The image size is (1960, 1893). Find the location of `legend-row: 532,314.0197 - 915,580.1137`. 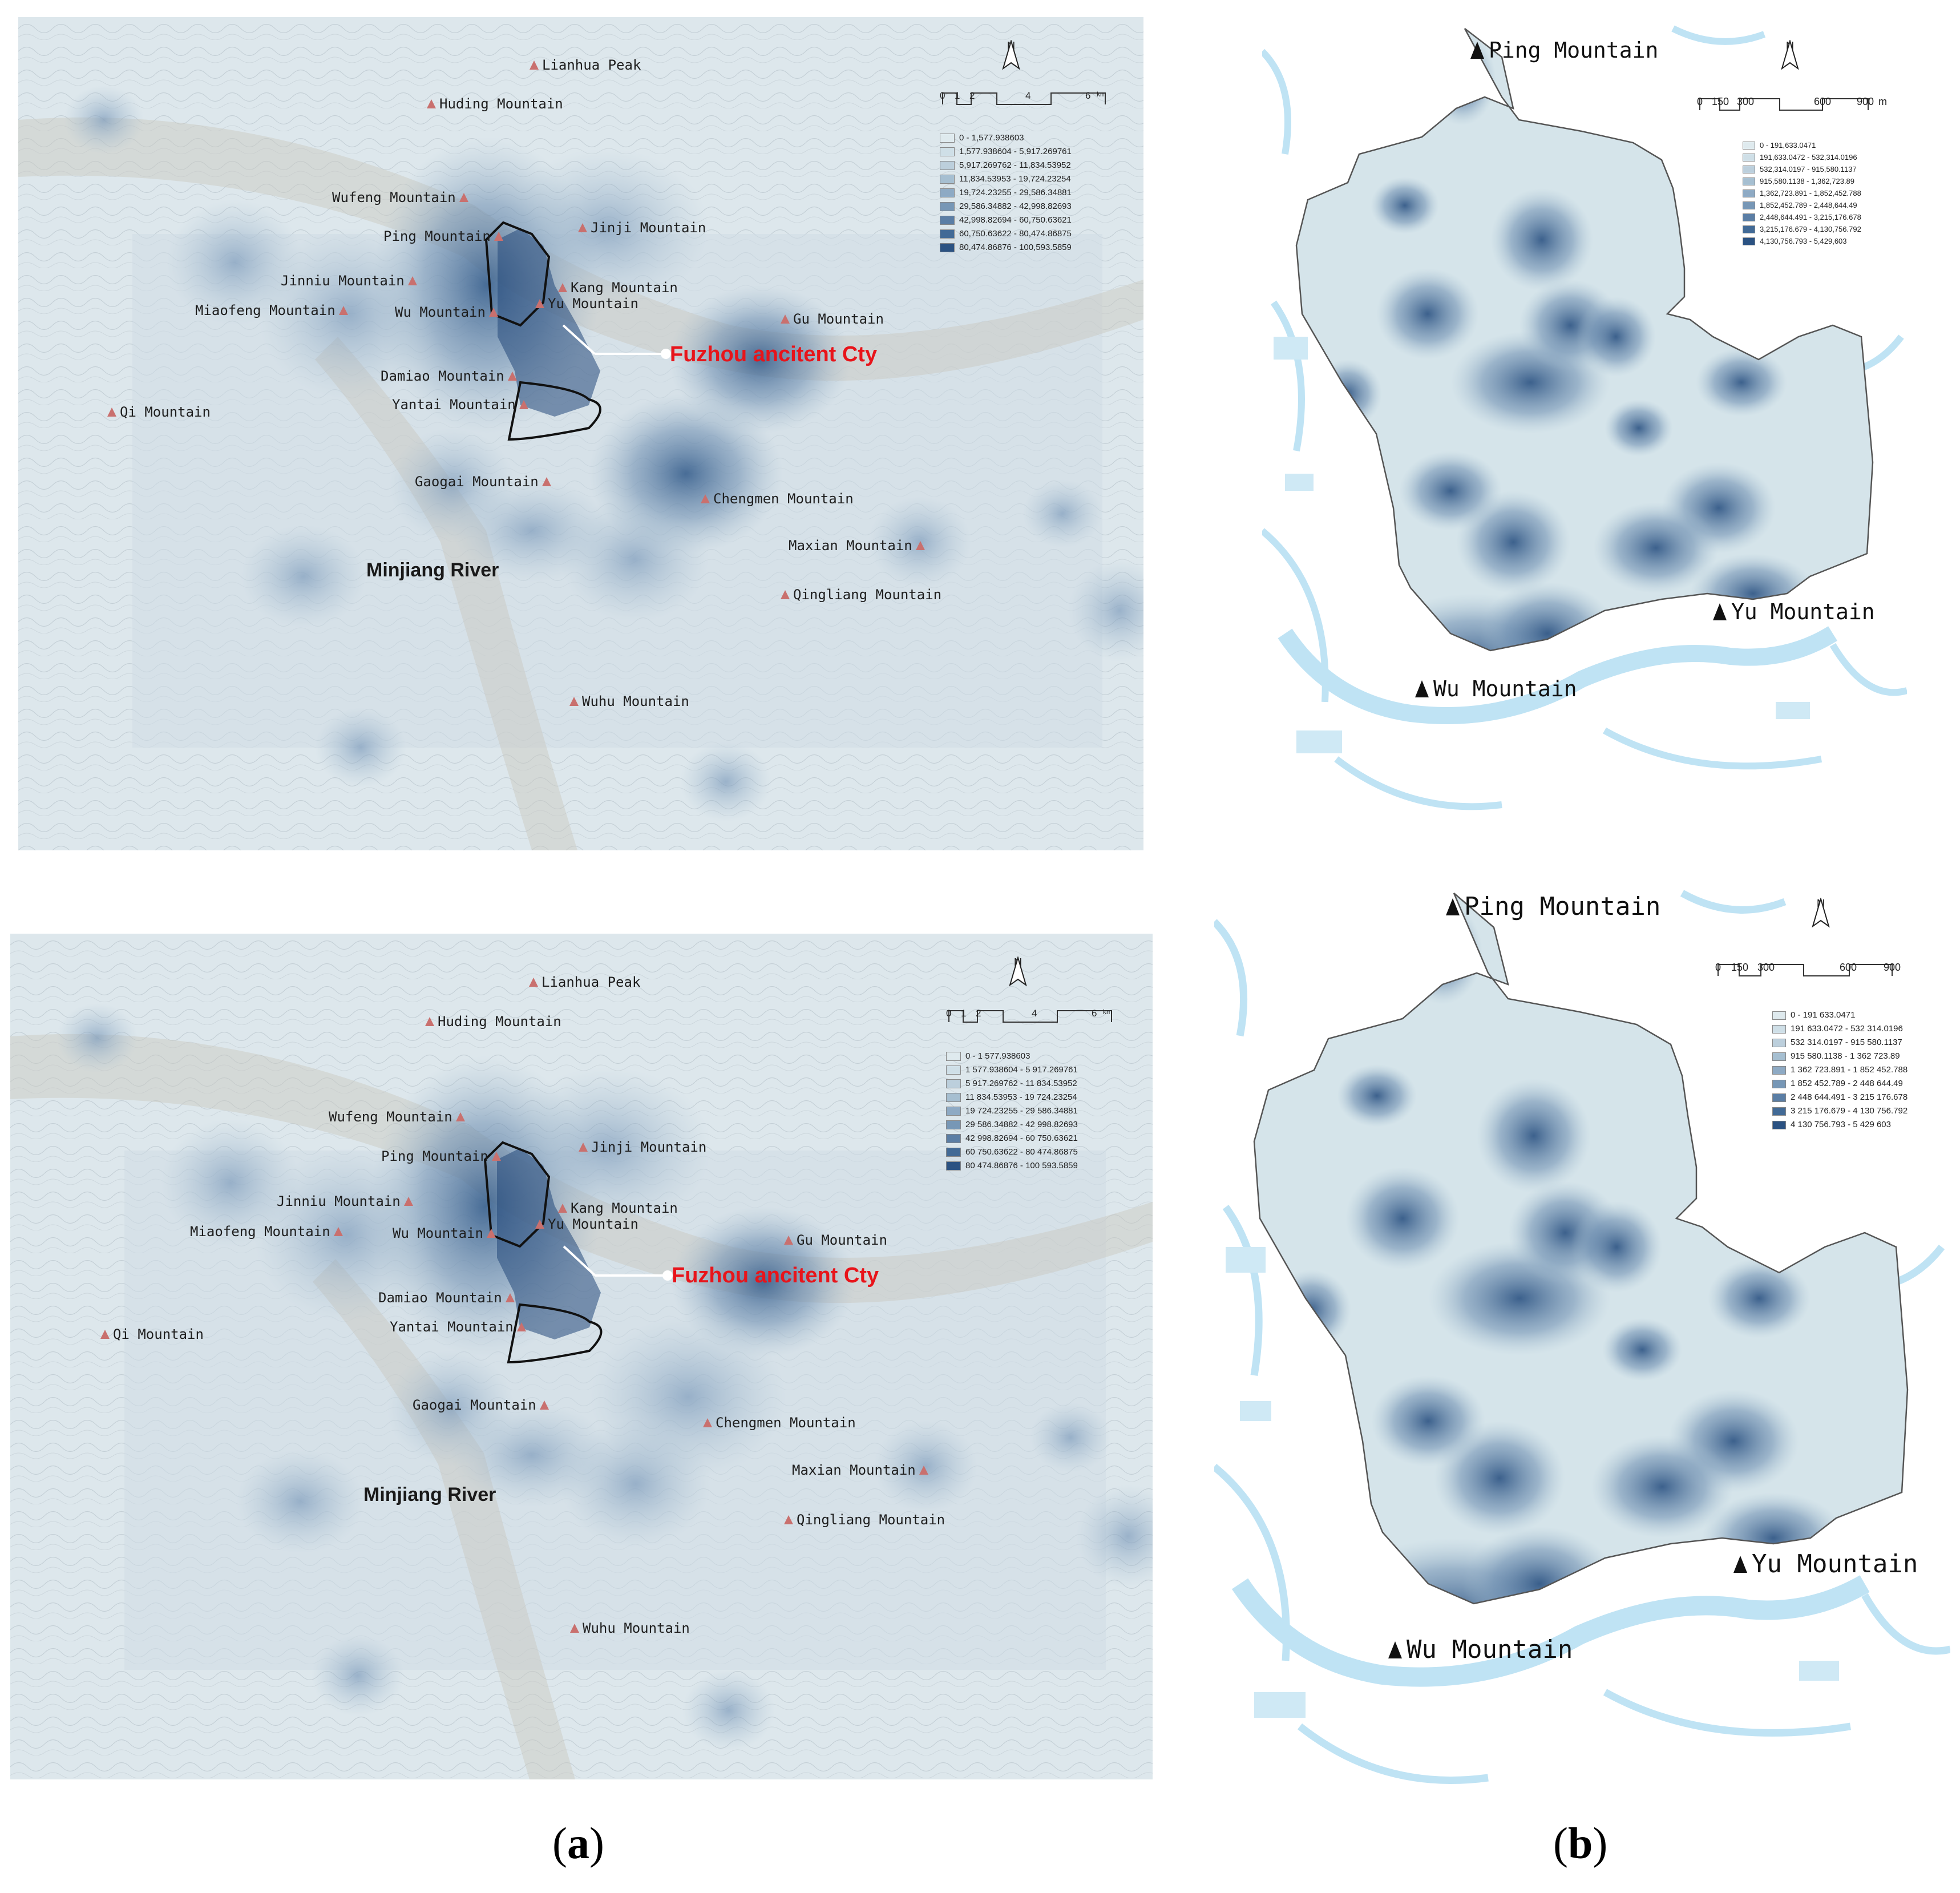

legend-row: 532,314.0197 - 915,580.1137 is located at coordinates (1802, 169).